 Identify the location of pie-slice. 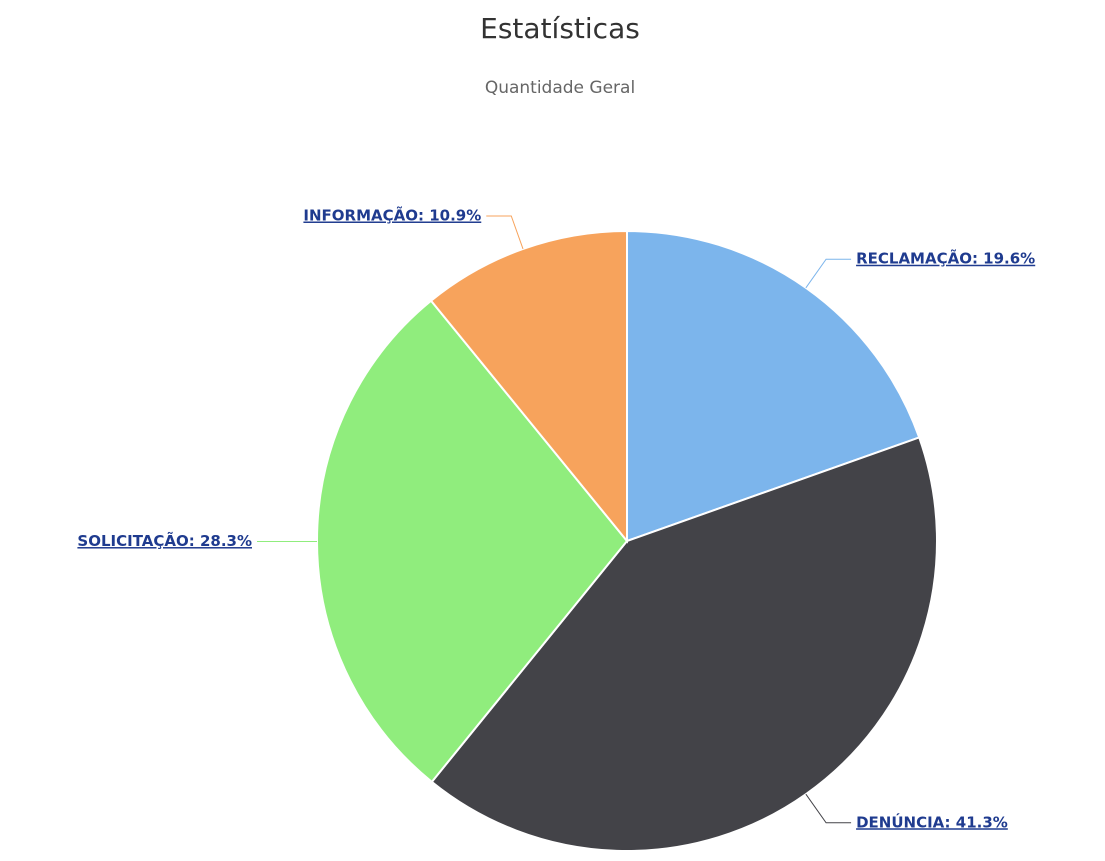
(528, 386).